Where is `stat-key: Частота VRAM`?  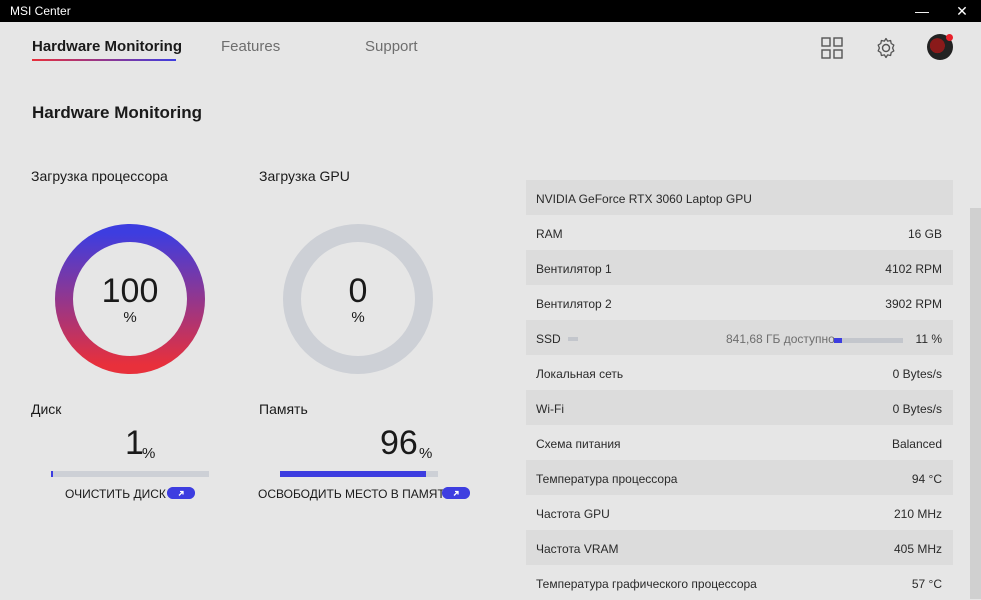
stat-key: Частота VRAM is located at coordinates (577, 549).